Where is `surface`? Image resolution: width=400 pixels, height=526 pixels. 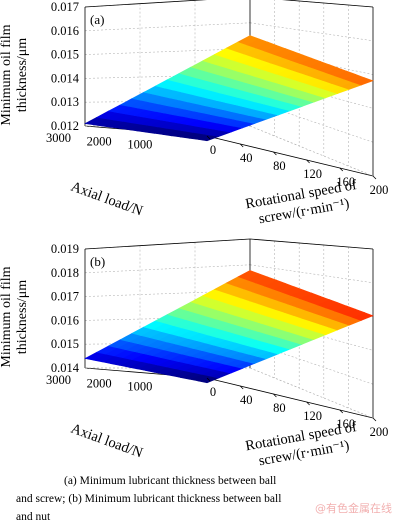
surface is located at coordinates (229, 88).